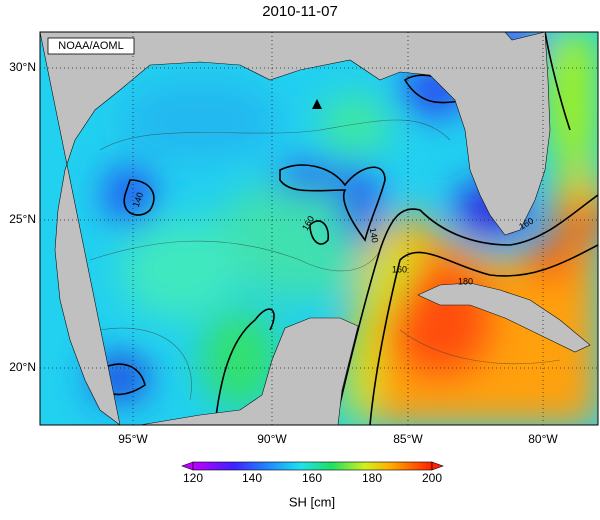 This screenshot has height=520, width=600. Describe the element at coordinates (465, 281) in the screenshot. I see `contour-label: 180` at that location.